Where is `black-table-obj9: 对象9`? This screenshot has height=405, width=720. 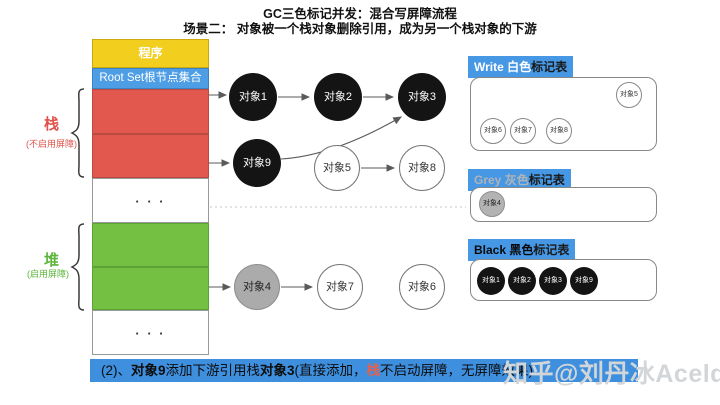
black-table-obj9: 对象9 is located at coordinates (584, 281).